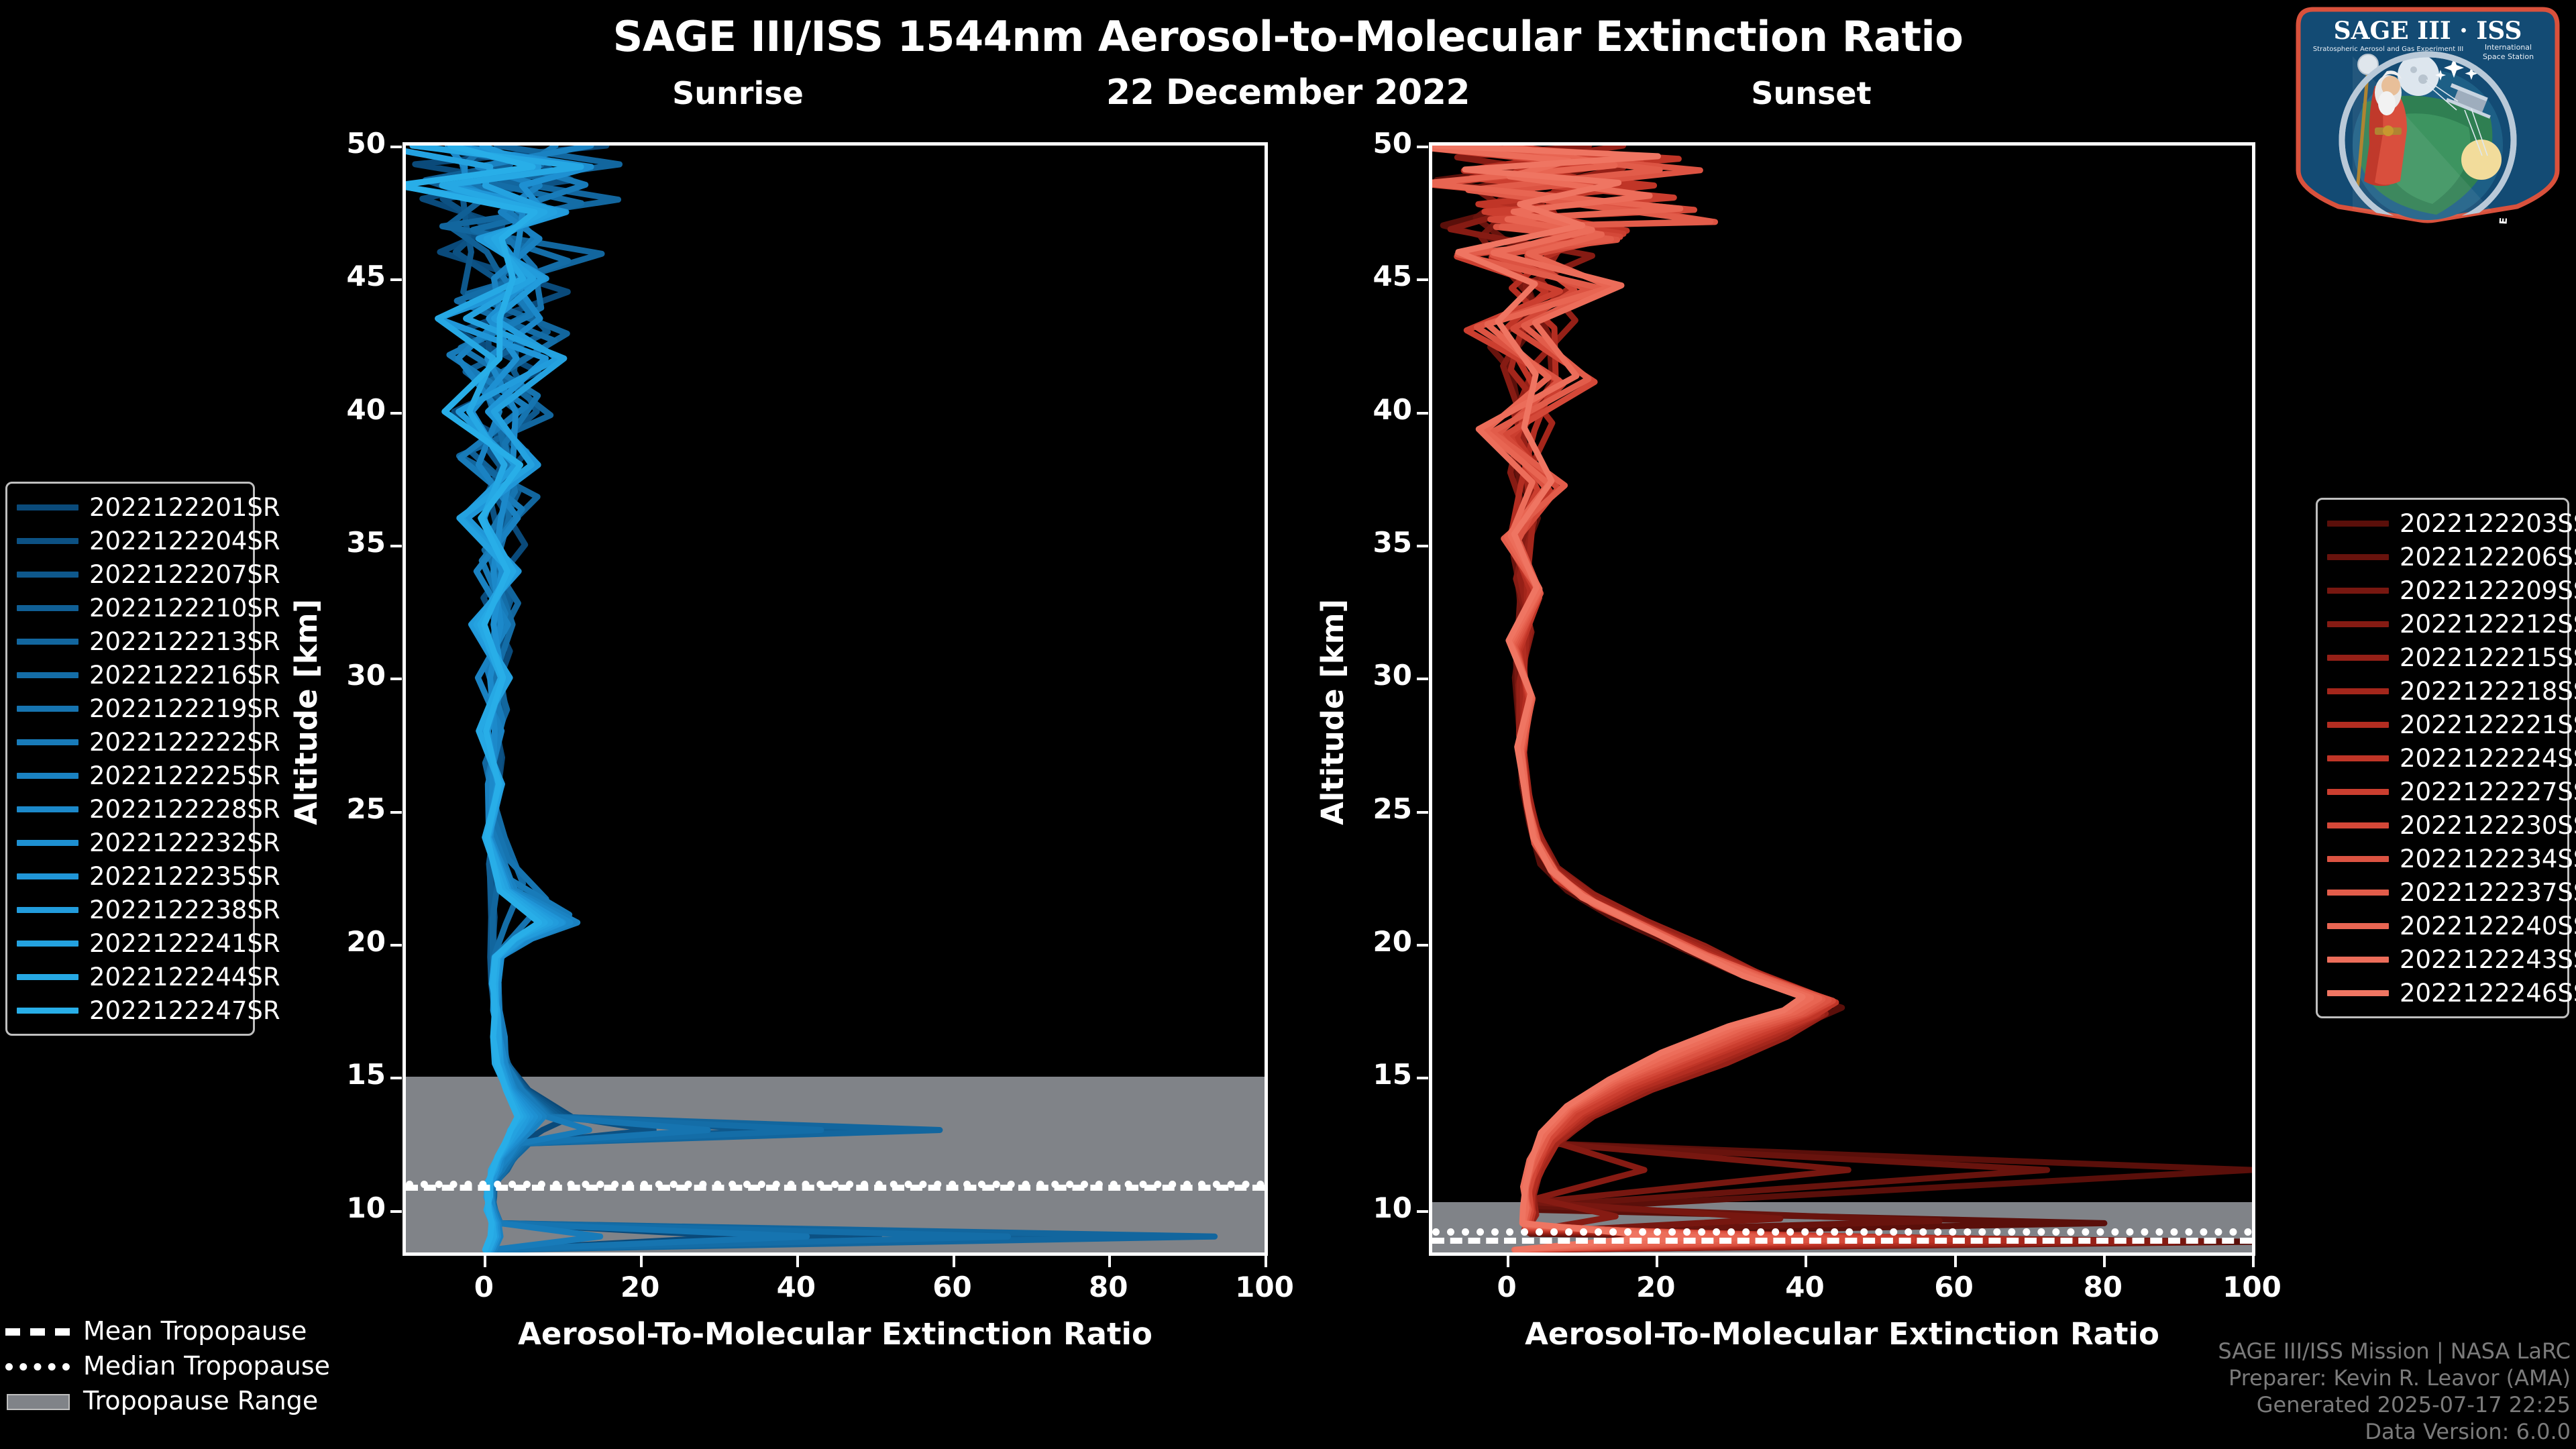 The width and height of the screenshot is (2576, 1449). I want to click on legend-item: 2022122215SS, so click(2451, 657).